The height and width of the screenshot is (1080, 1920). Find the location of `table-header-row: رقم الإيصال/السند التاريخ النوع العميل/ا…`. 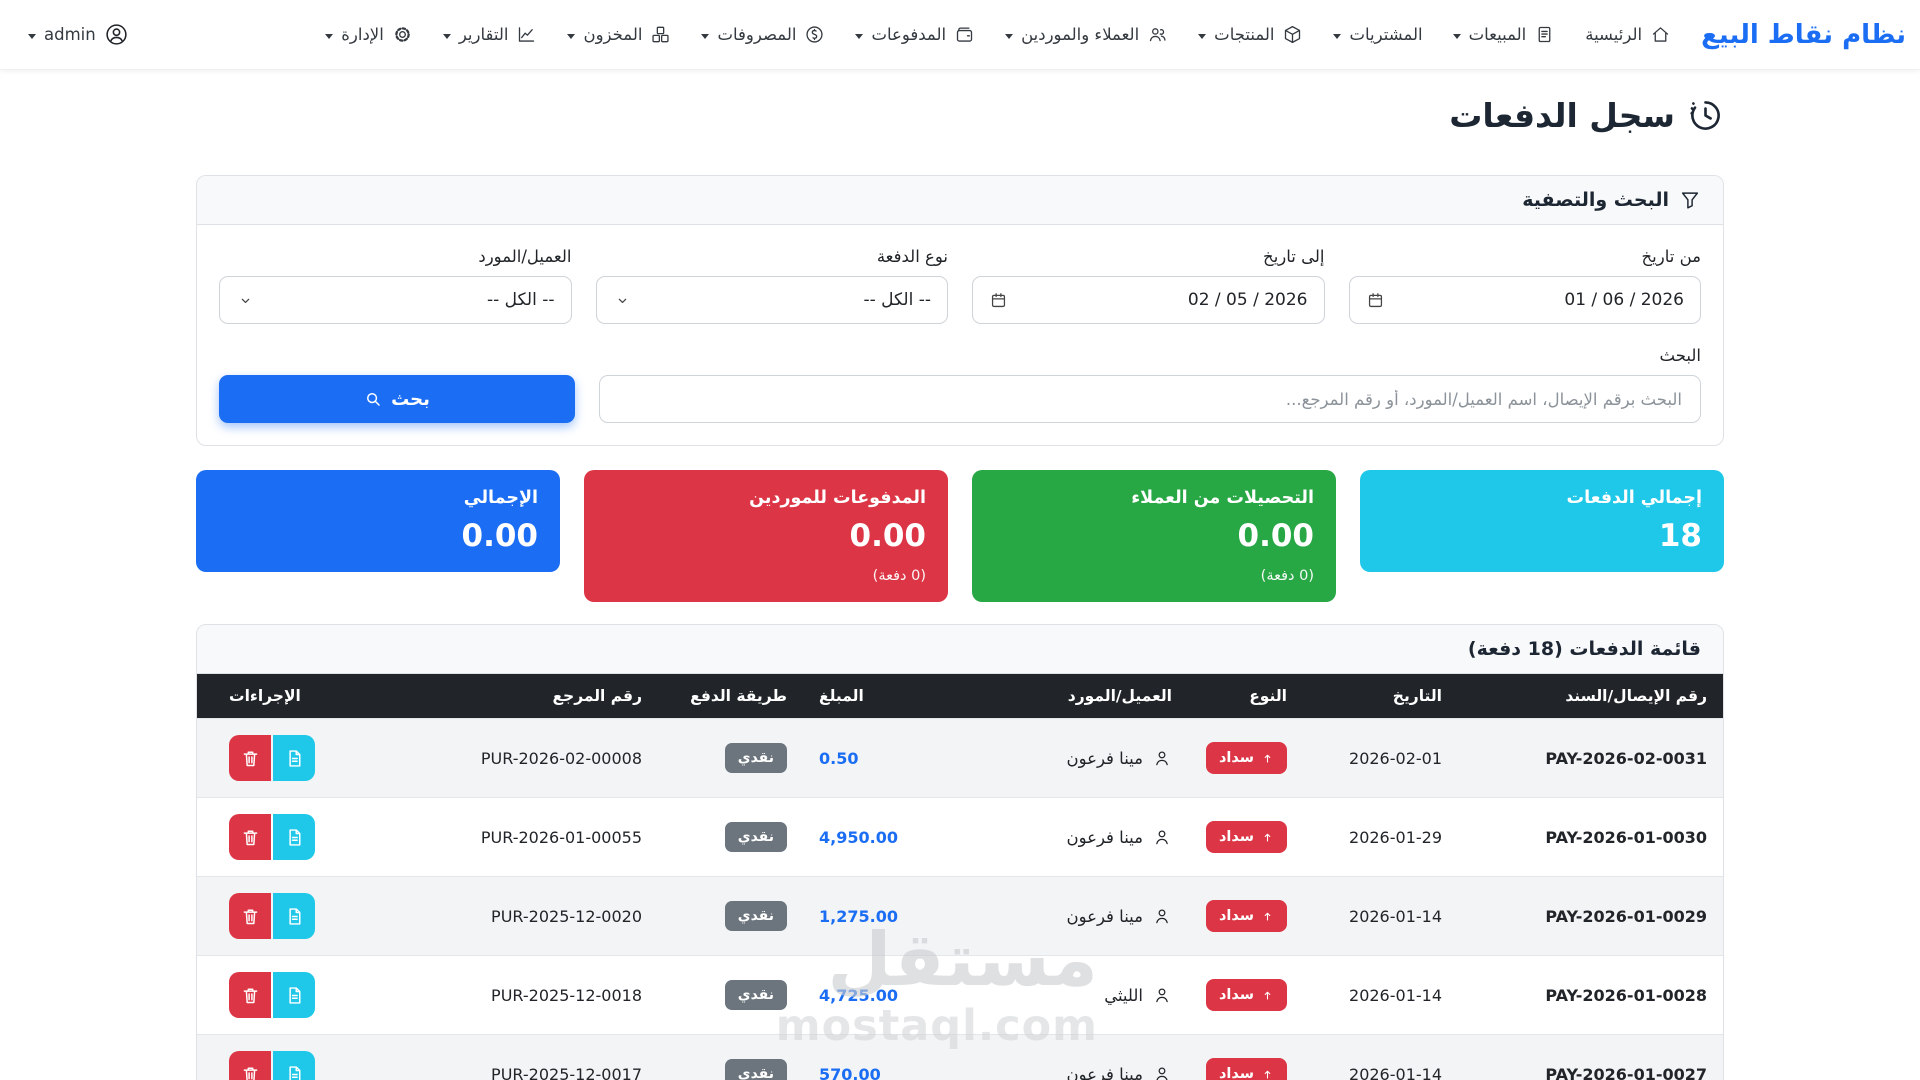

table-header-row: رقم الإيصال/السند التاريخ النوع العميل/ا… is located at coordinates (960, 696).